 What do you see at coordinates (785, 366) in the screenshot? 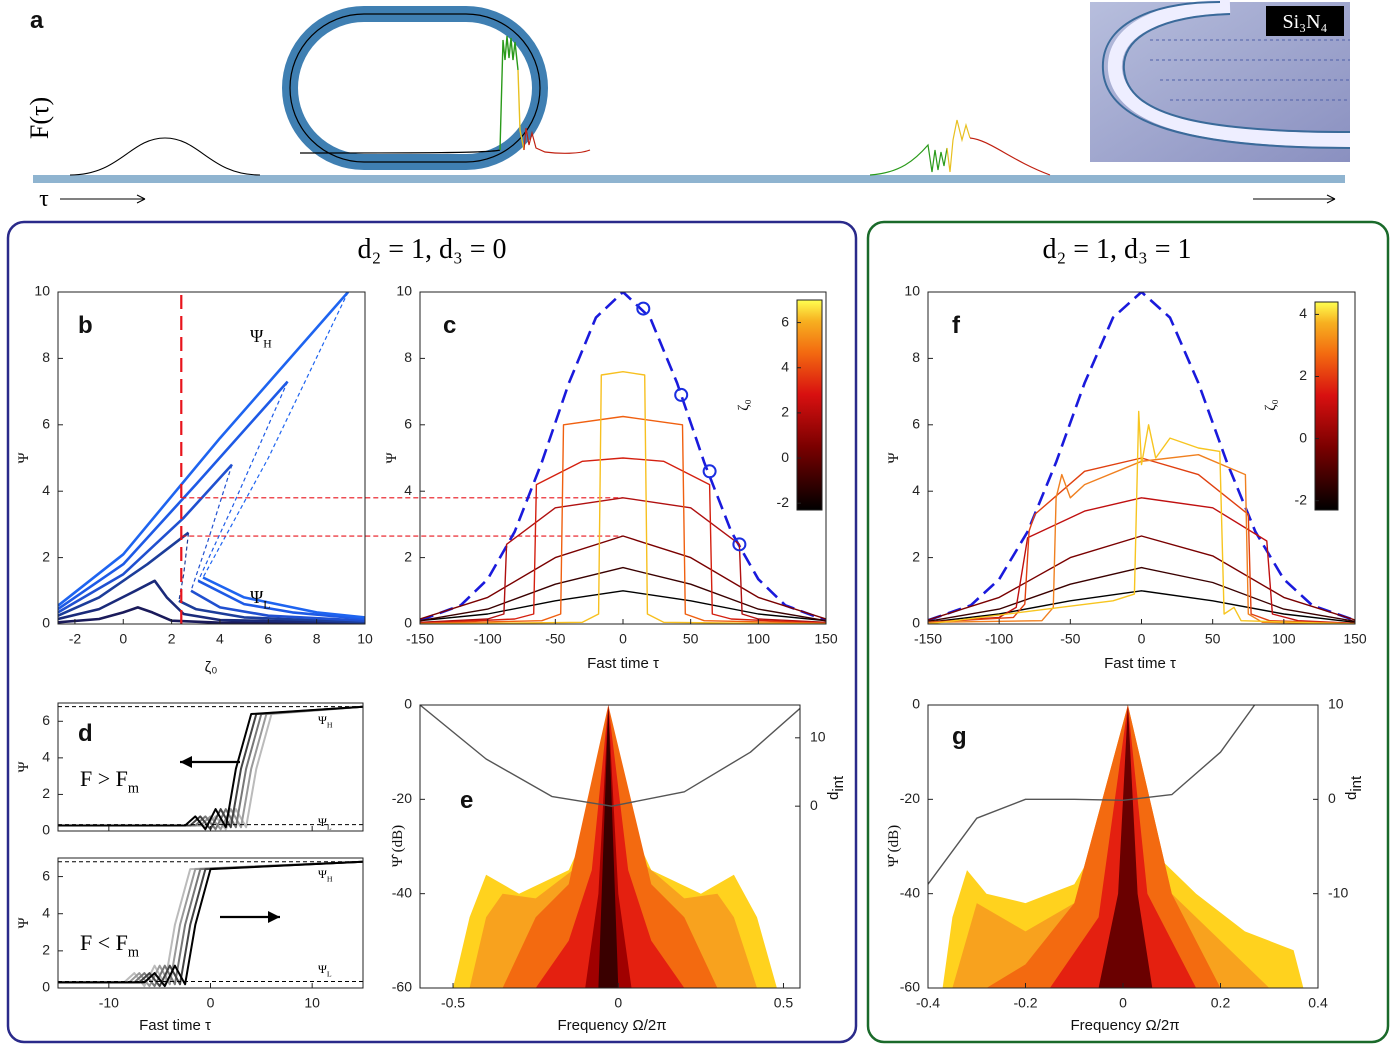
I see `colorbar-tick-label: 4` at bounding box center [785, 366].